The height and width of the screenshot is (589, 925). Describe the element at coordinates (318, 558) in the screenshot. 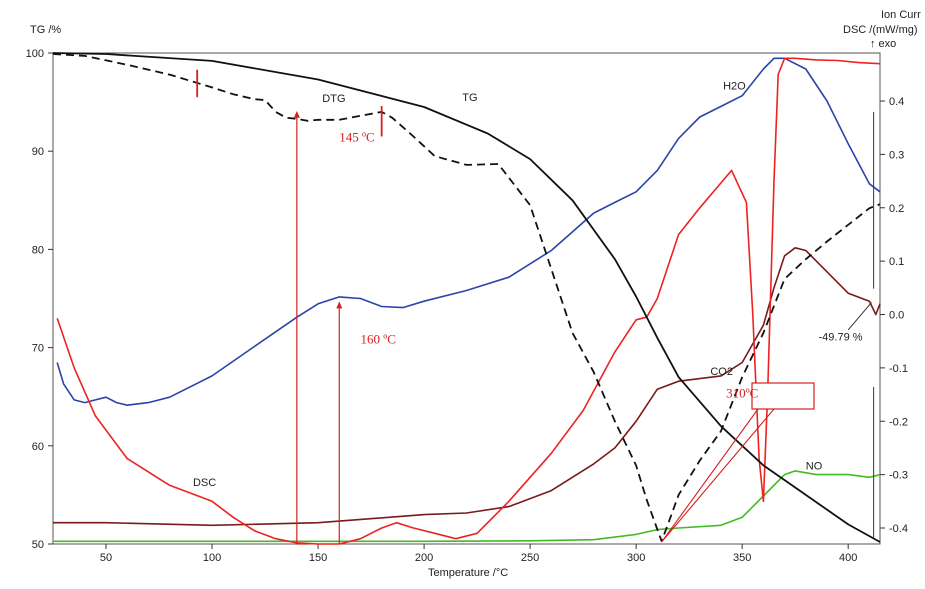

I see `x-tick-label: 150` at that location.